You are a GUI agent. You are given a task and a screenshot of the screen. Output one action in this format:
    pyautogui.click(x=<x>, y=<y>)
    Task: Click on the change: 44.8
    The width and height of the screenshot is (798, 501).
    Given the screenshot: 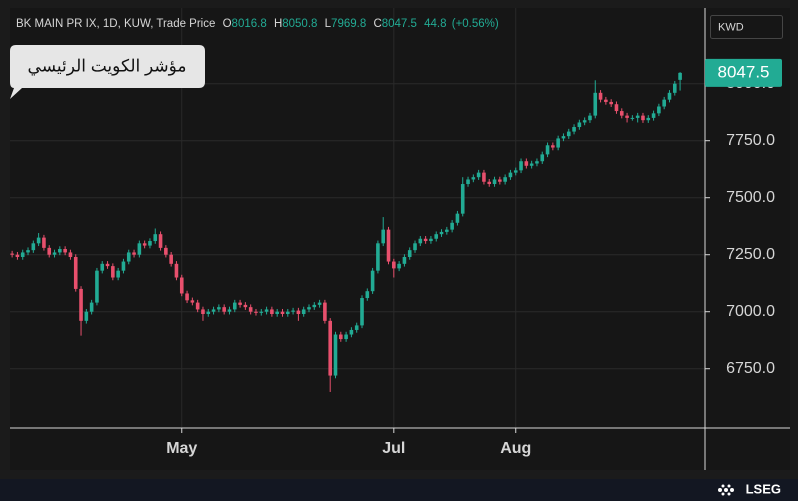 What is the action you would take?
    pyautogui.click(x=435, y=24)
    